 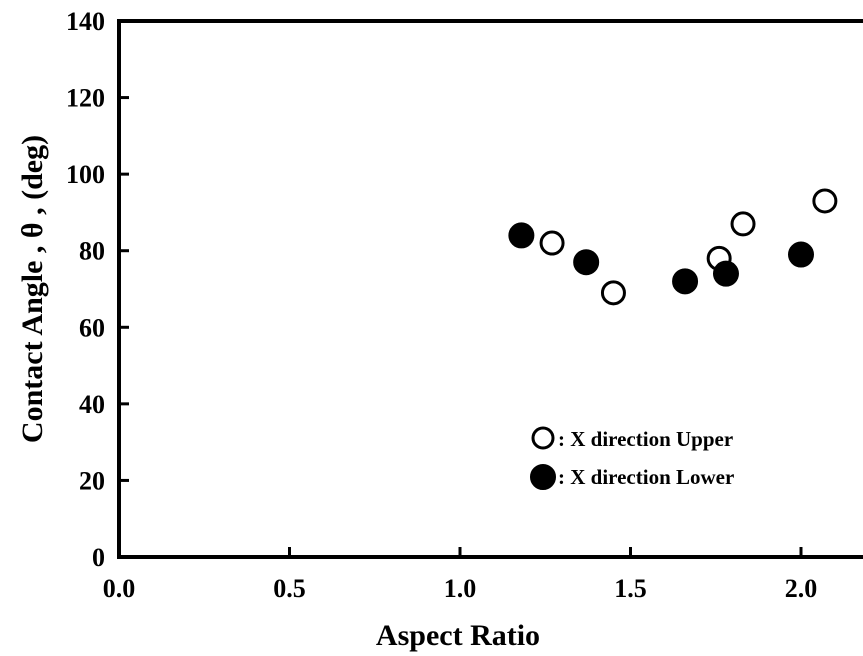 What do you see at coordinates (85, 174) in the screenshot?
I see `y-tick-label: 100` at bounding box center [85, 174].